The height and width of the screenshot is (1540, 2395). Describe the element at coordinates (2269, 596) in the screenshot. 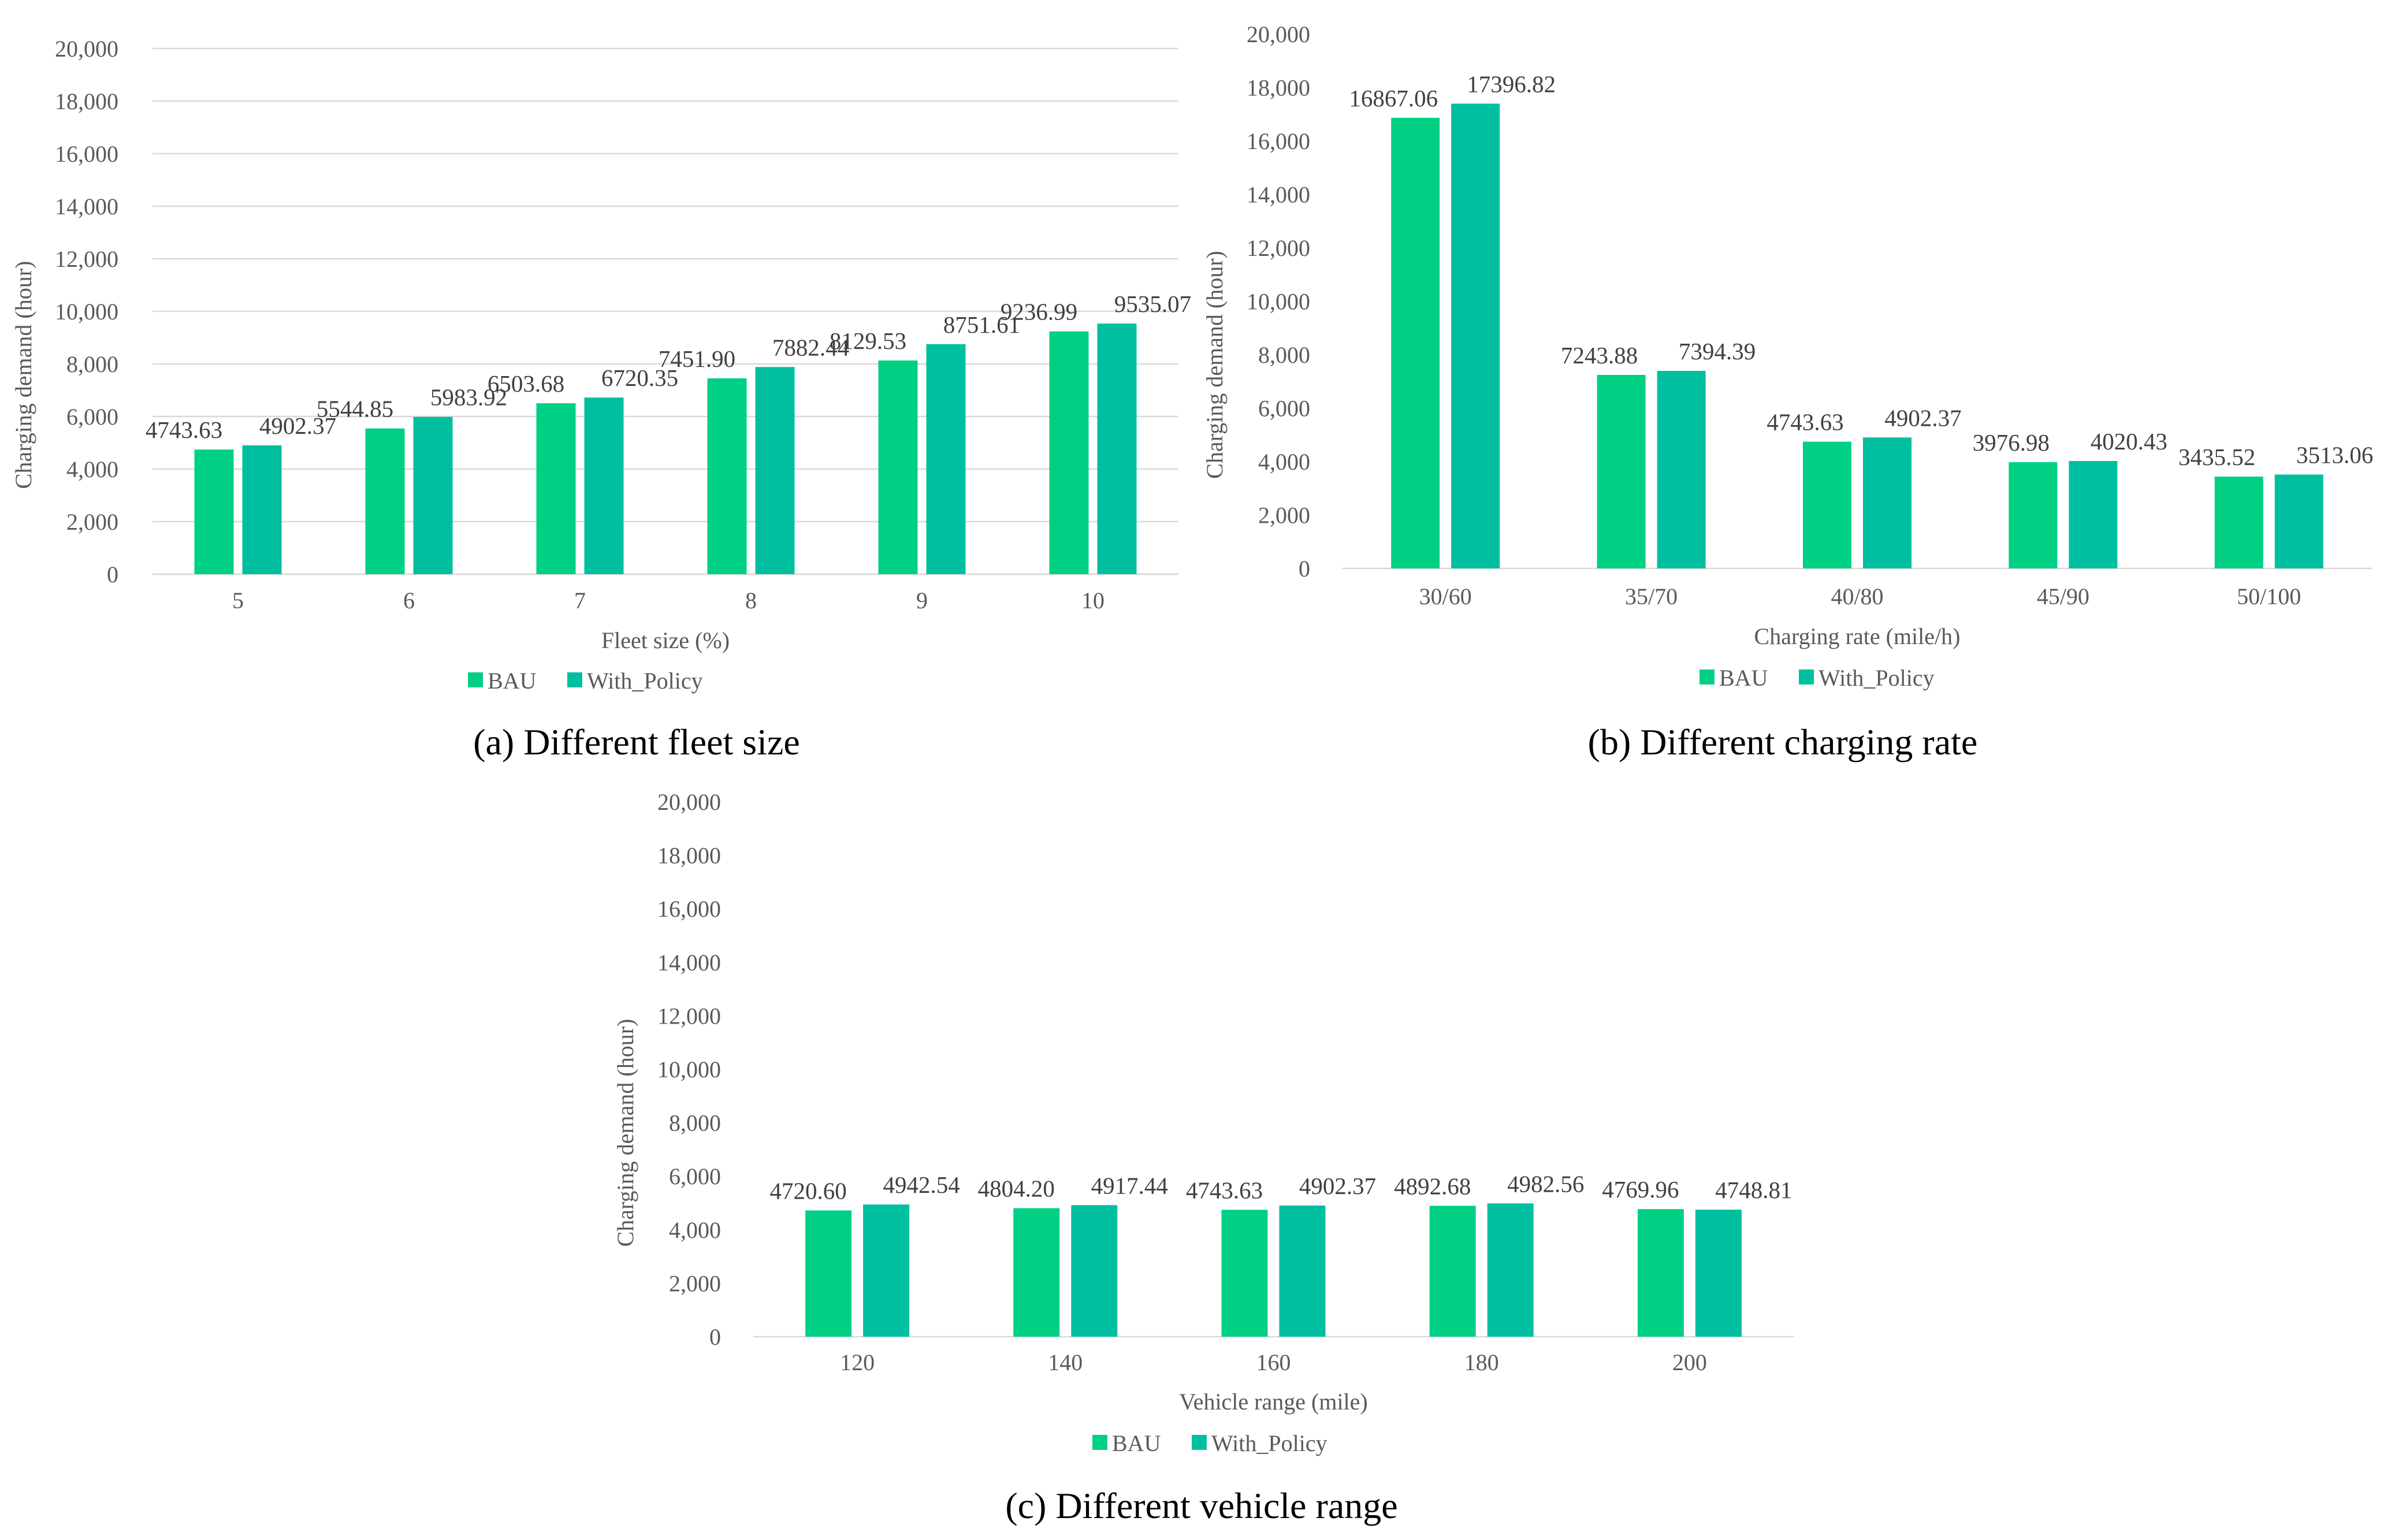

I see `x-tick-label: 50/100` at that location.